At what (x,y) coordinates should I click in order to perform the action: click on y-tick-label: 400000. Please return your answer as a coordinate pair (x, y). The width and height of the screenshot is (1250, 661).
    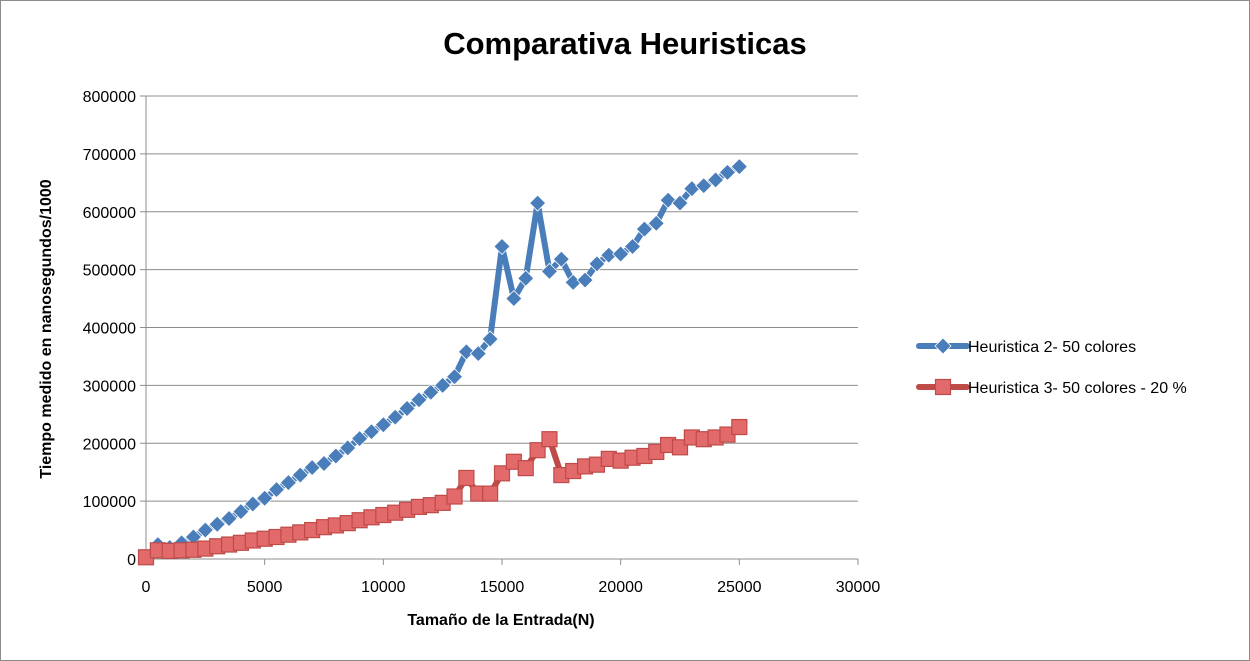
    Looking at the image, I should click on (109, 329).